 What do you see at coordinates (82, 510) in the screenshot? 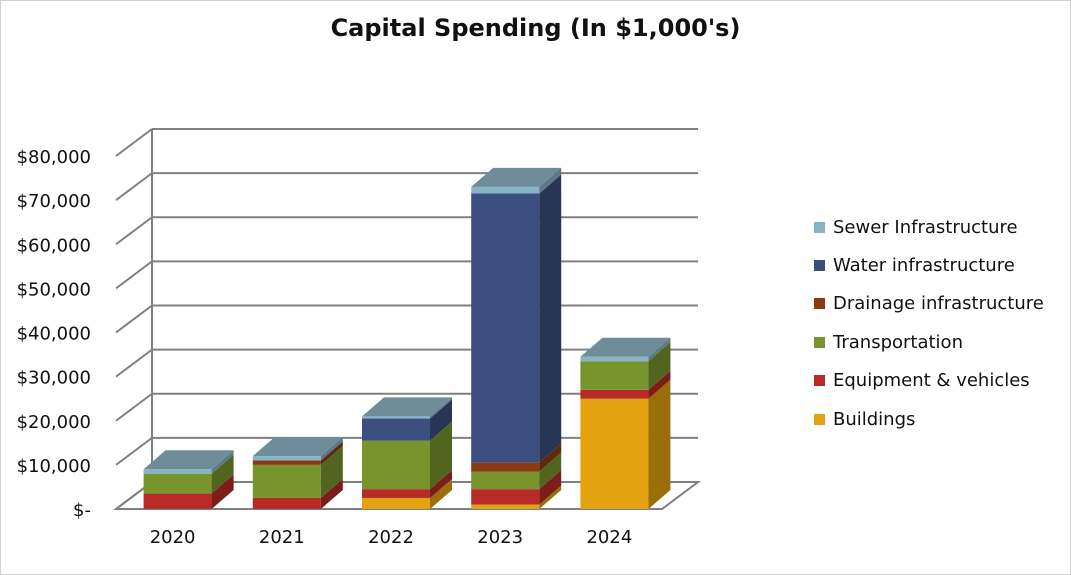
I see `y-tick-label: $-` at bounding box center [82, 510].